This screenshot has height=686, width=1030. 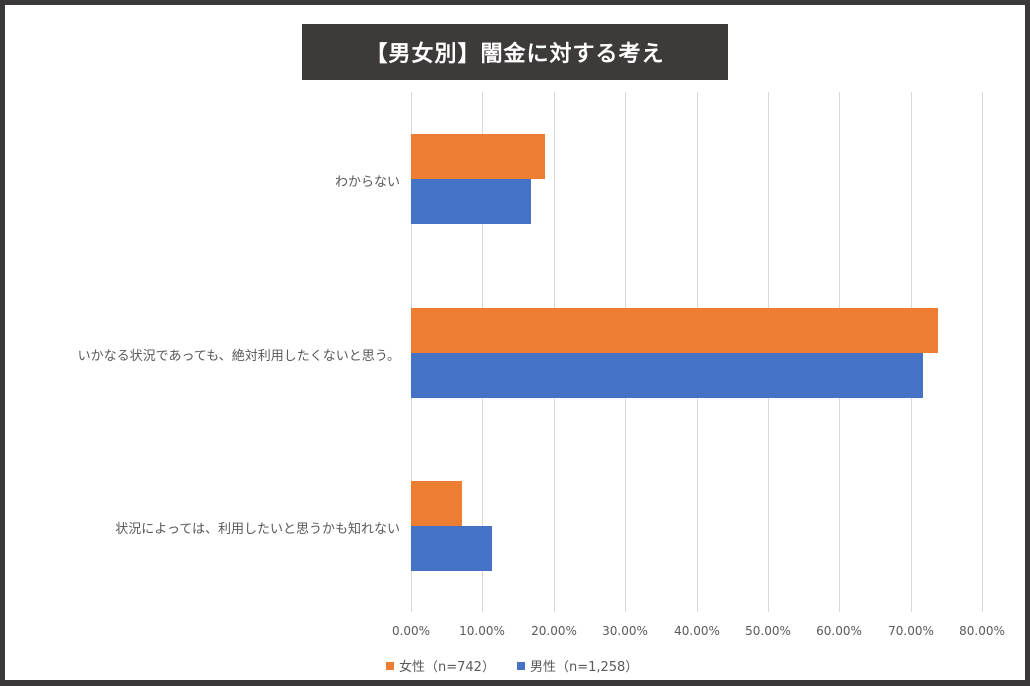 What do you see at coordinates (625, 631) in the screenshot?
I see `x-tick-label: 30.00%` at bounding box center [625, 631].